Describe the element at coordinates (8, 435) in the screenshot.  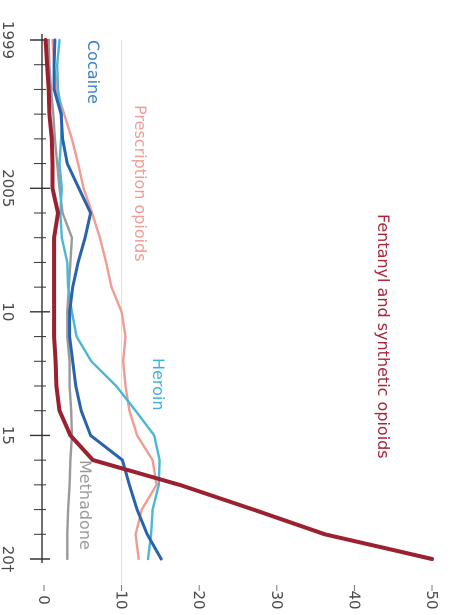
I see `x-tick-label: 15` at that location.